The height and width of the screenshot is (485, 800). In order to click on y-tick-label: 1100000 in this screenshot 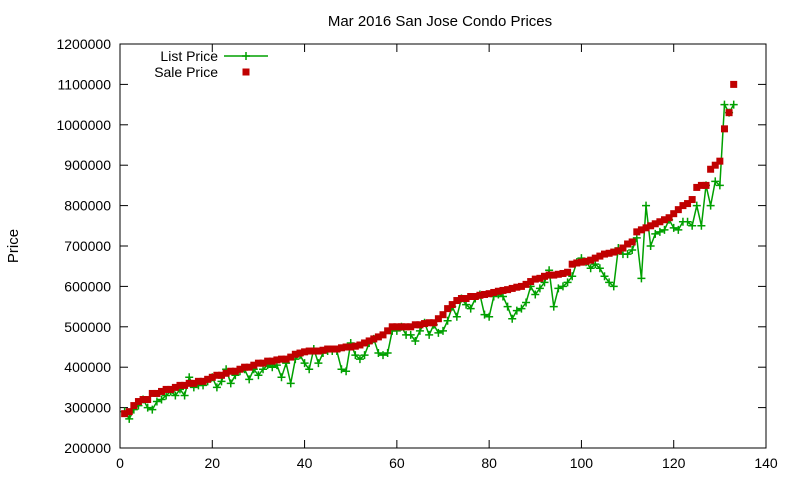, I will do `click(85, 84)`.